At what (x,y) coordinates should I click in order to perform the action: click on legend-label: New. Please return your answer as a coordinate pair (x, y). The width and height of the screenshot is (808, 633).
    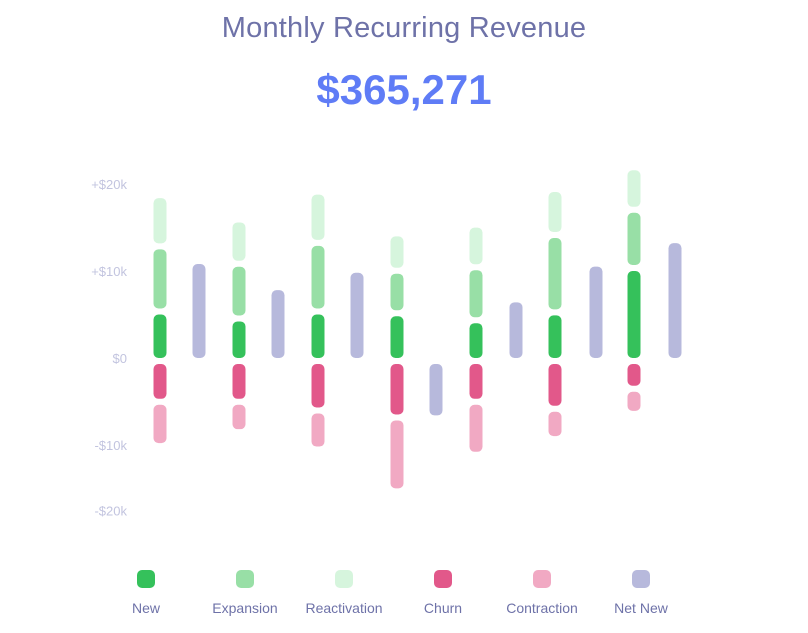
    Looking at the image, I should click on (146, 608).